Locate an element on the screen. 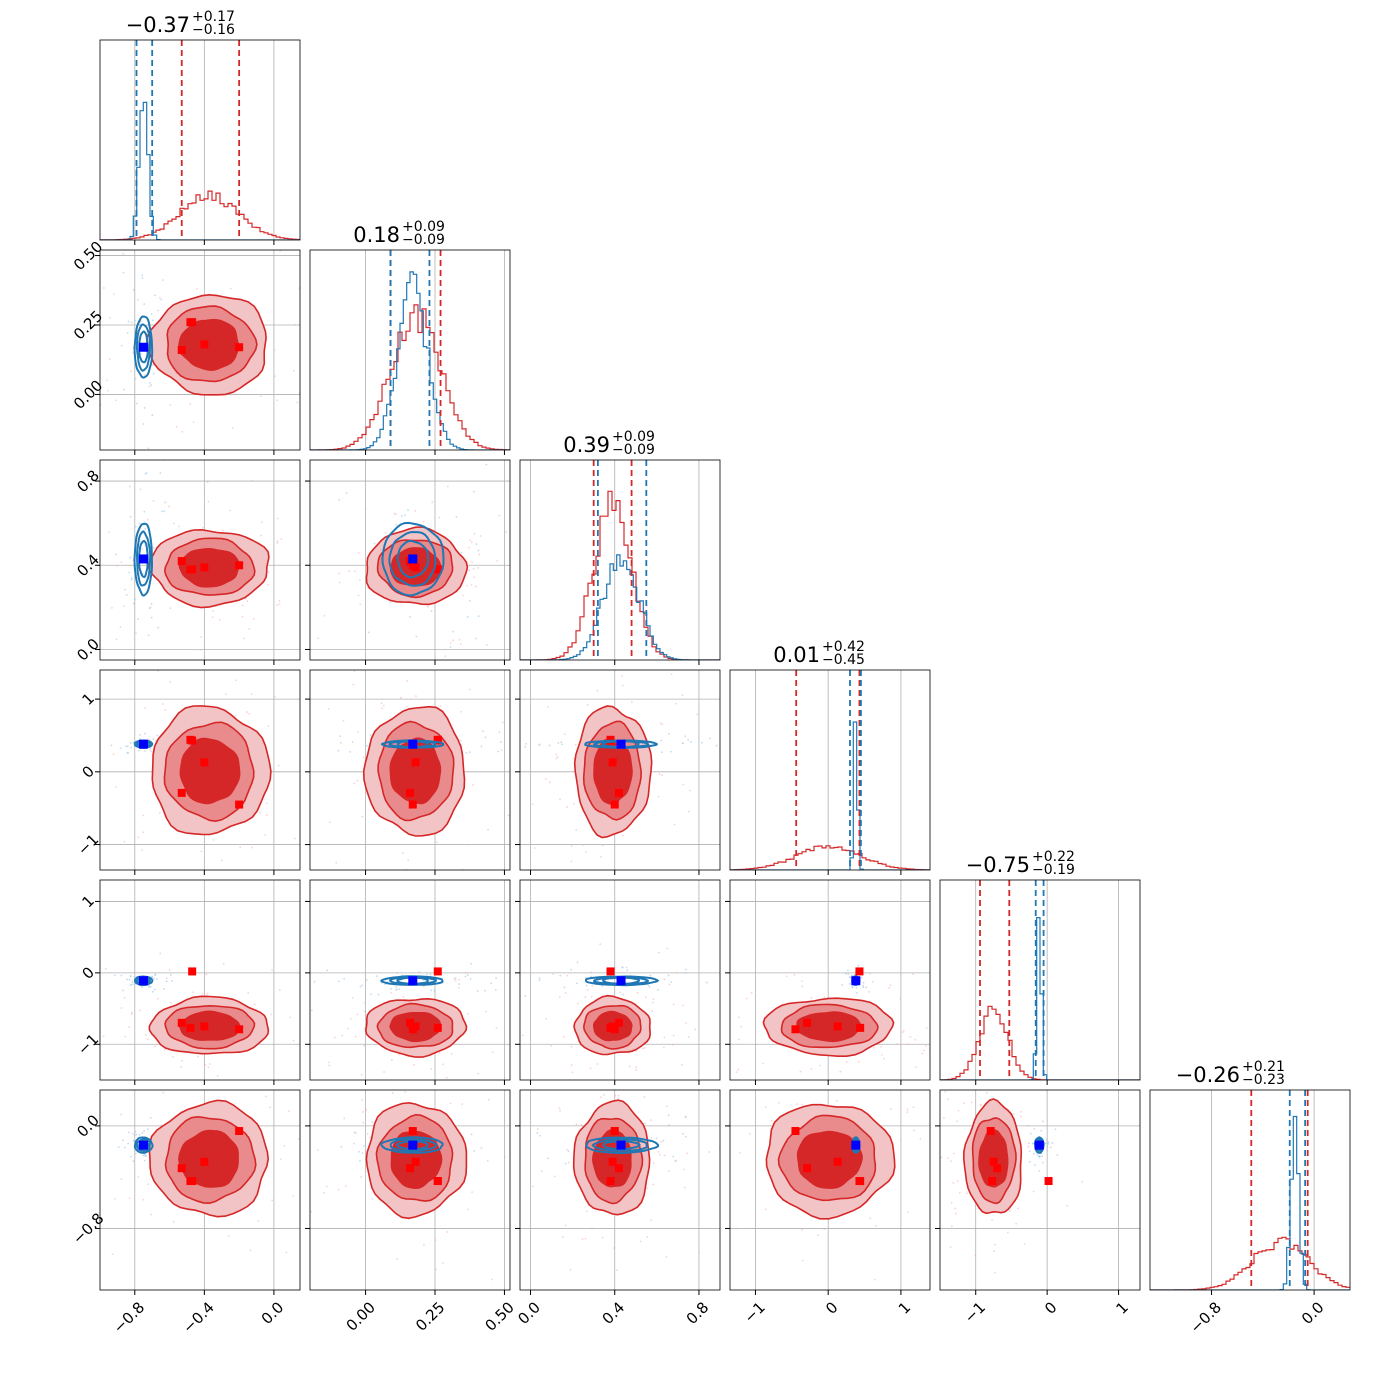 This screenshot has width=1390, height=1390. y-tick-label: 0 is located at coordinates (87, 972).